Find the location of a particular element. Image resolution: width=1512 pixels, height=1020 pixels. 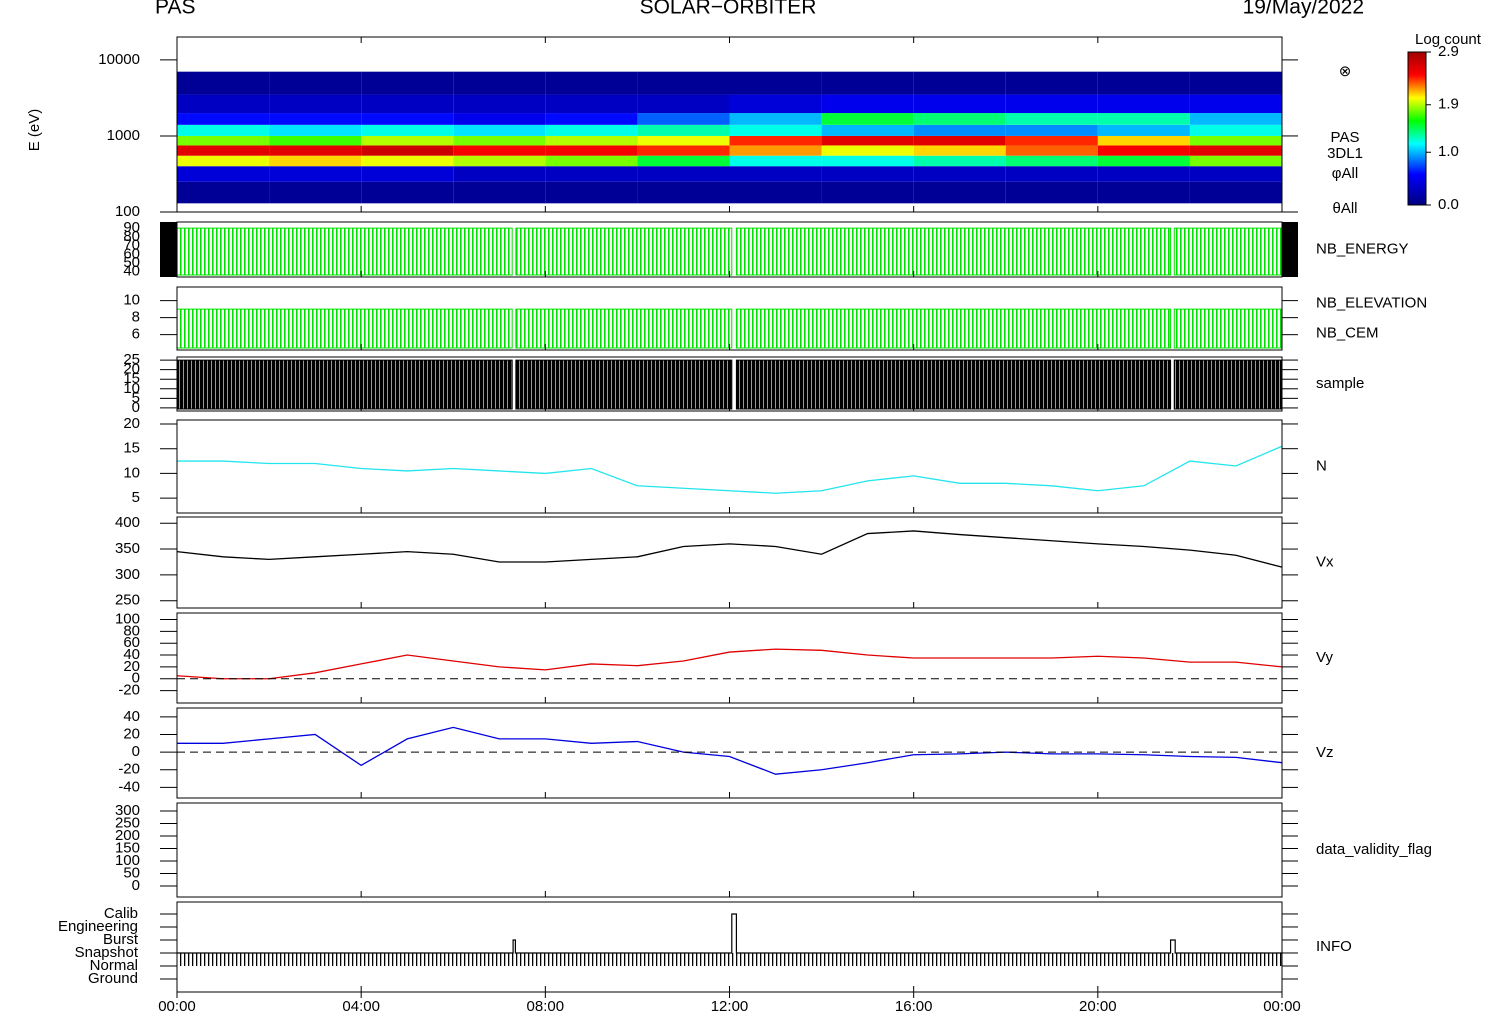

colorbar-label: Log count is located at coordinates (1448, 39).